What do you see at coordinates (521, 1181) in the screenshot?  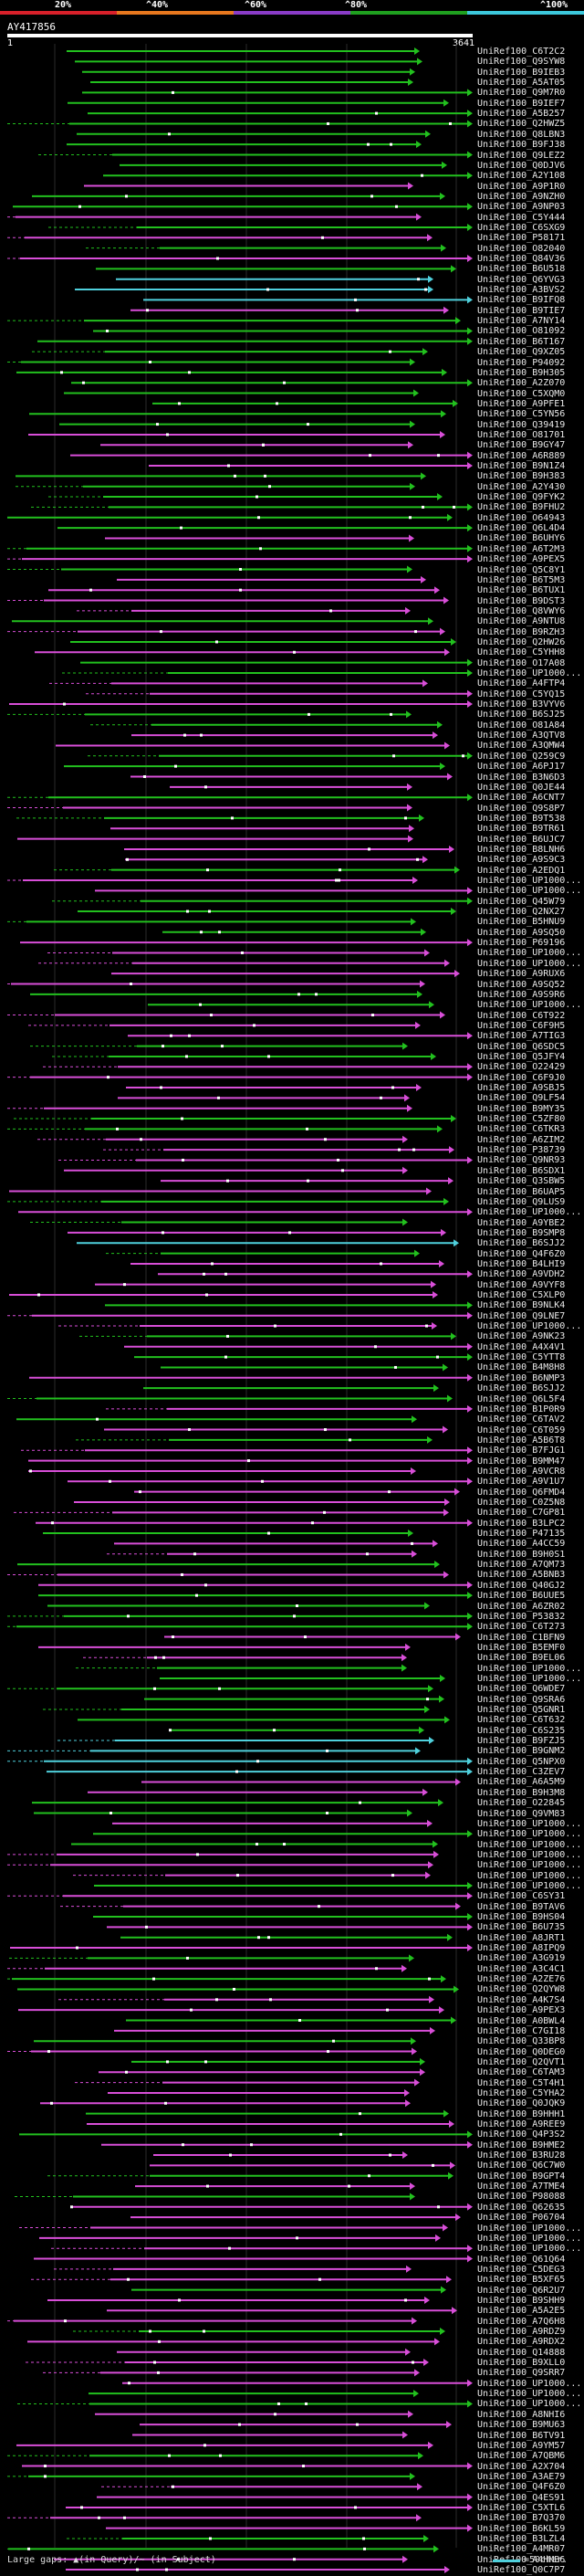 I see `hit-label: UniRef100_Q3SBW5` at bounding box center [521, 1181].